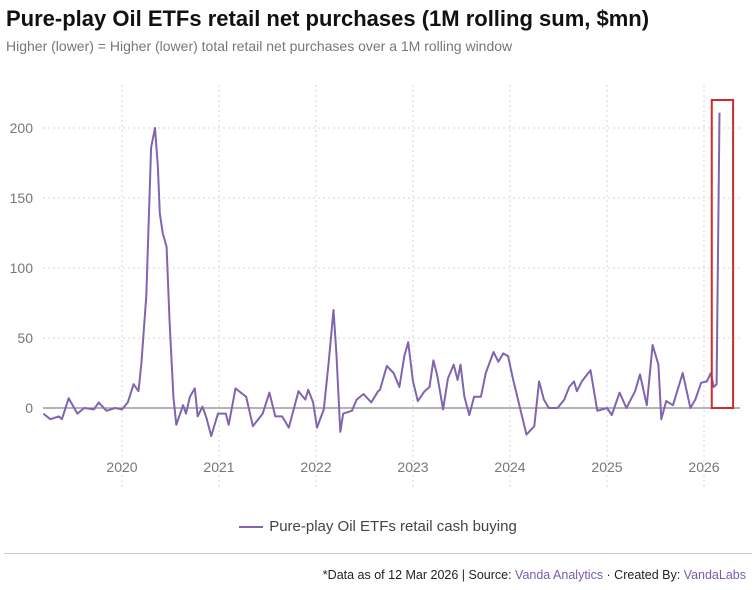 This screenshot has height=590, width=756. What do you see at coordinates (25, 338) in the screenshot?
I see `y-tick-label: 50` at bounding box center [25, 338].